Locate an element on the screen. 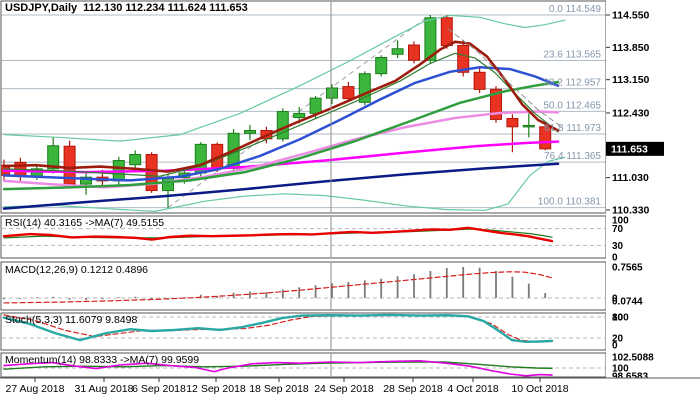 This screenshot has height=400, width=700. price-axis is located at coordinates (653, 189).